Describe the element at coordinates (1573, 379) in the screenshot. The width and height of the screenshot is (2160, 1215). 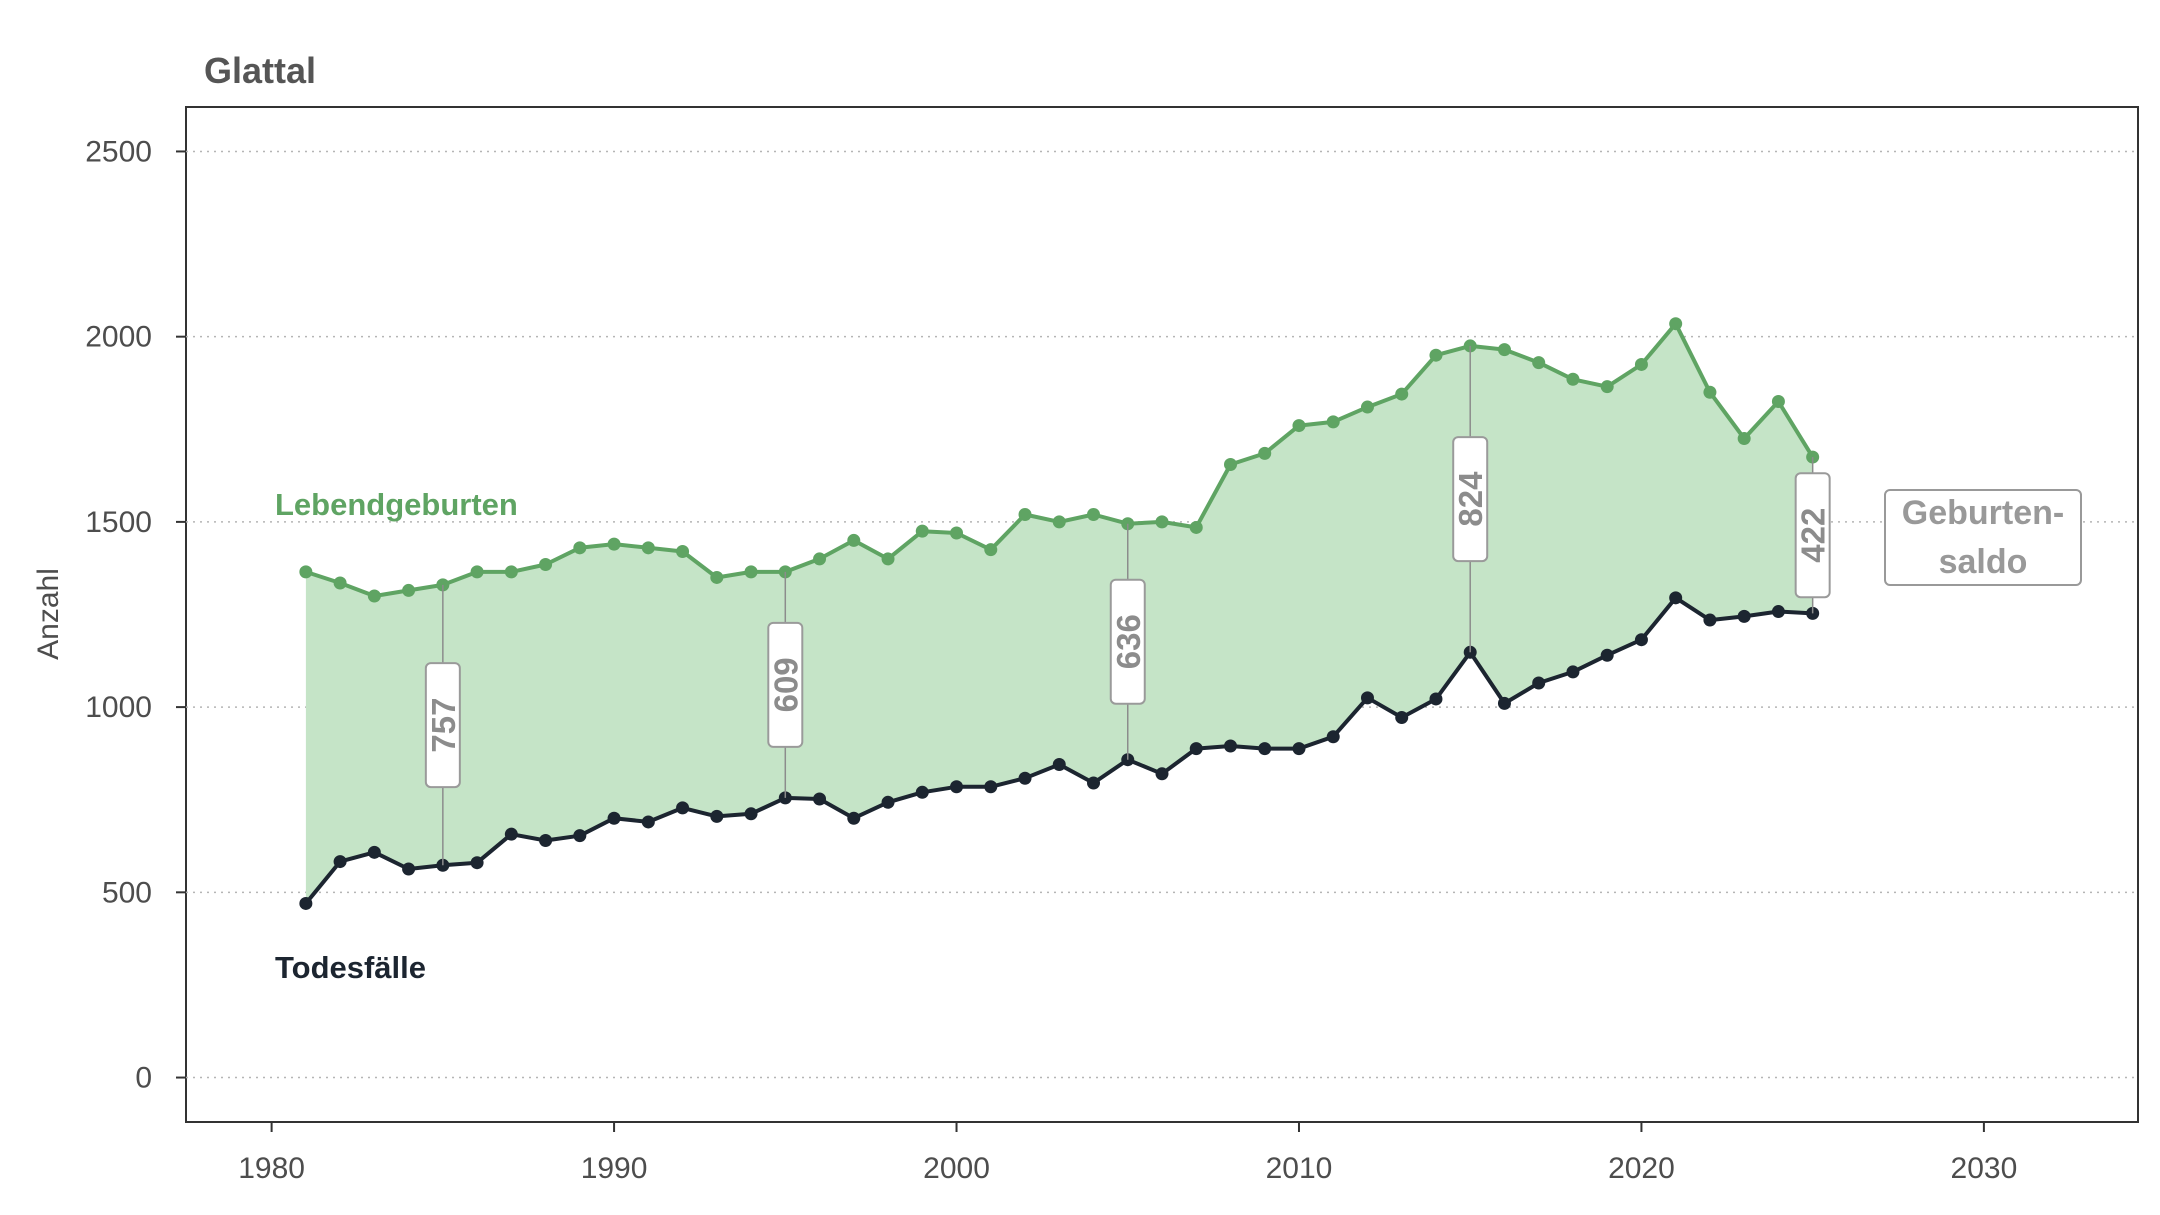
I see `point-lebendgeburten-2018` at that location.